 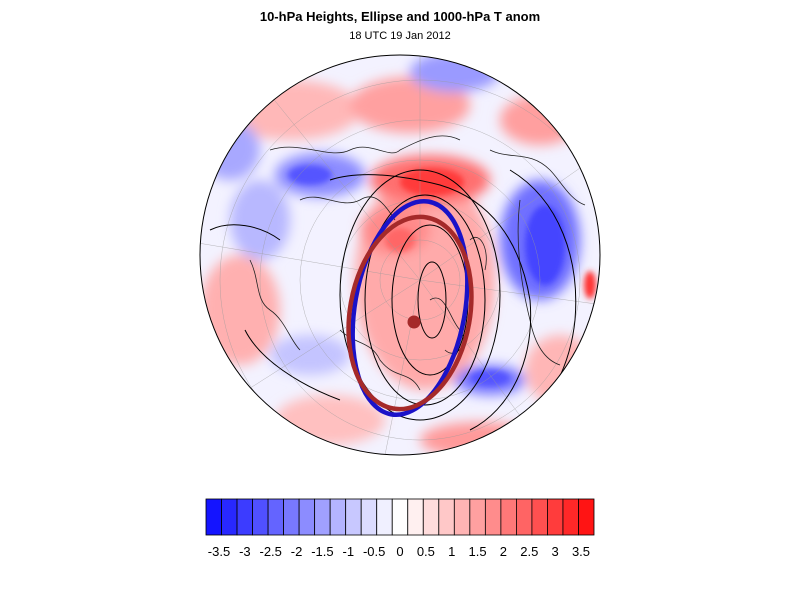 I want to click on colorbar-tick-label: -3.5, so click(x=219, y=551).